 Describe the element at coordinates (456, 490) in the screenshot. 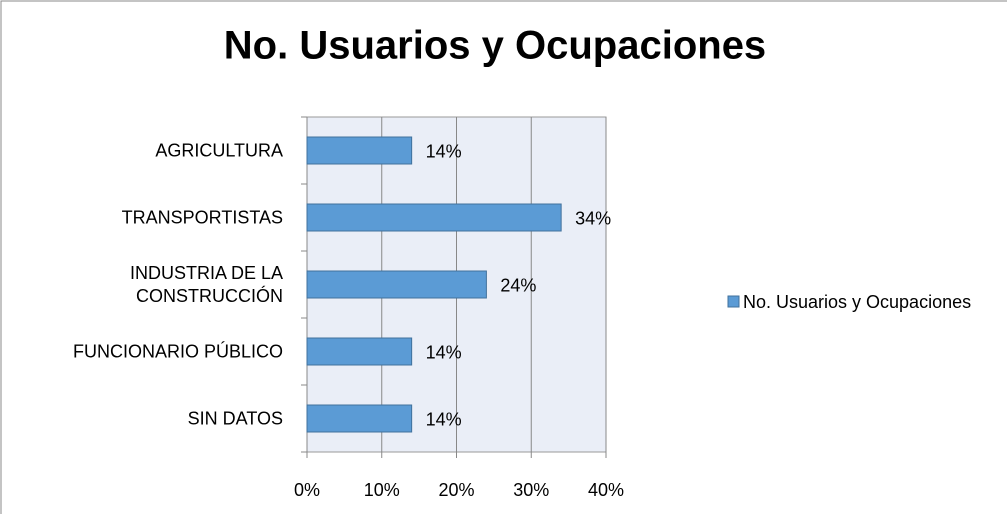

I see `x-tick-label: 20%` at that location.